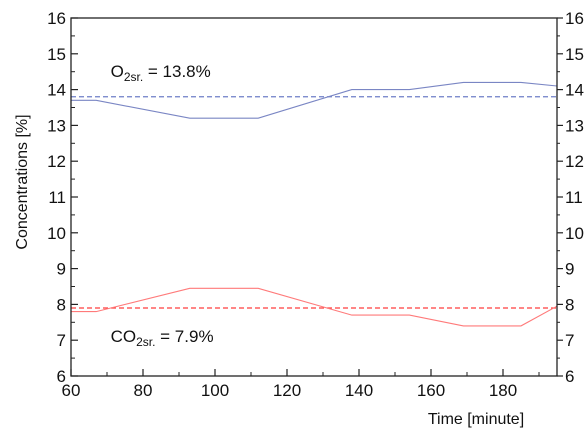 The height and width of the screenshot is (434, 585). What do you see at coordinates (56, 90) in the screenshot?
I see `y-left-tick-label: 14` at bounding box center [56, 90].